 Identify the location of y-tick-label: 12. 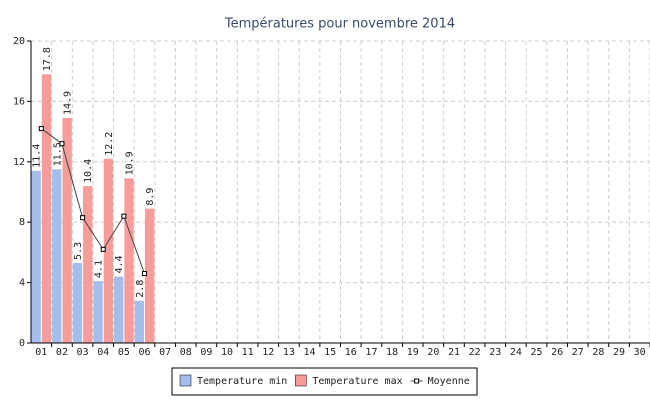
(19, 162).